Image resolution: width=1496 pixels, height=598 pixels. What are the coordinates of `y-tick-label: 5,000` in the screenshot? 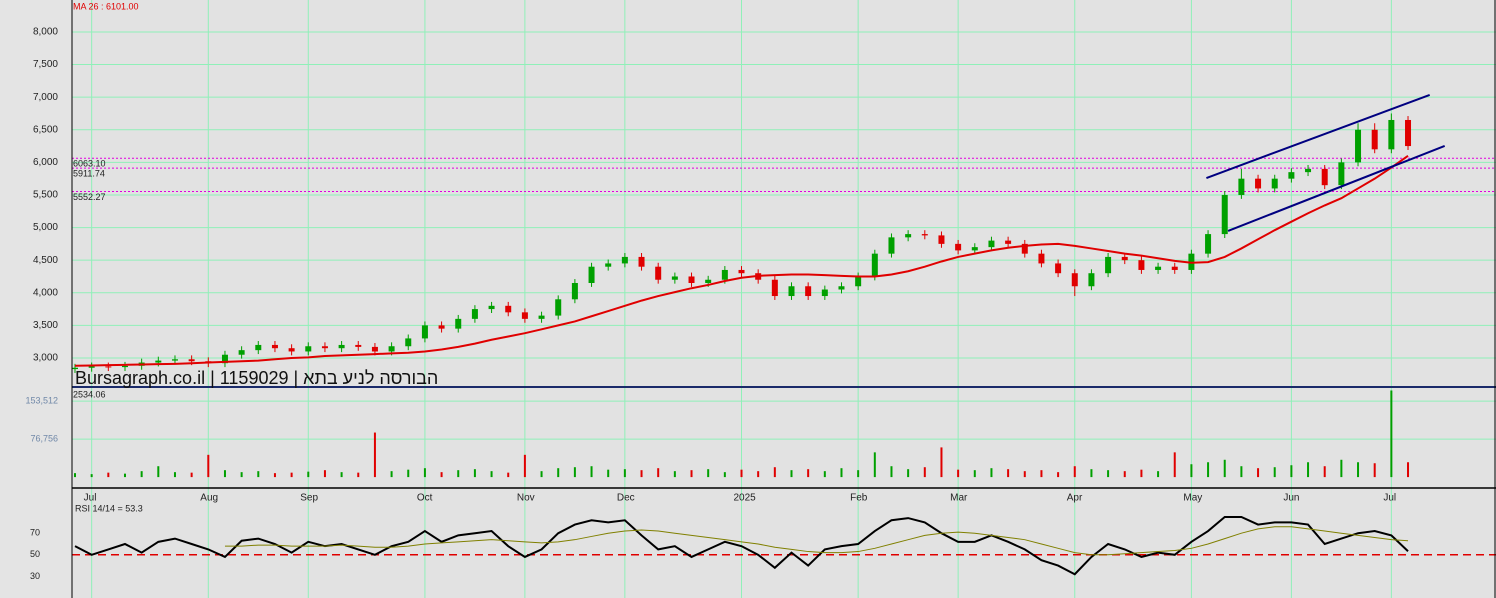 It's located at (45, 227).